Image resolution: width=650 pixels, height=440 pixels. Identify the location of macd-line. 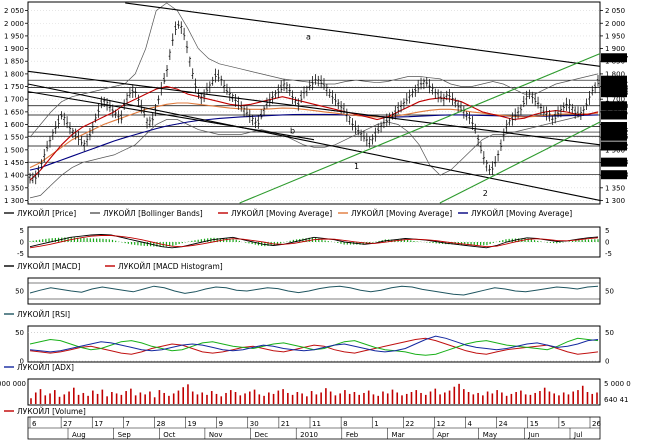
(314, 241).